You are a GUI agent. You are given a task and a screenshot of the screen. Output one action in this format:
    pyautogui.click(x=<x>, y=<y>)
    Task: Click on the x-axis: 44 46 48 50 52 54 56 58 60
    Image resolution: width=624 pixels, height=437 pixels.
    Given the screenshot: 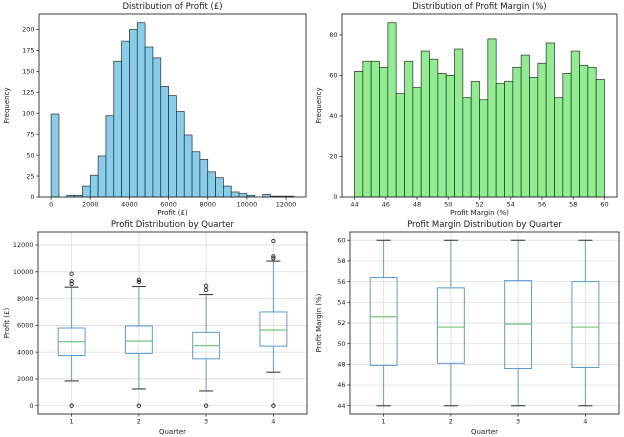 What is the action you would take?
    pyautogui.click(x=479, y=203)
    